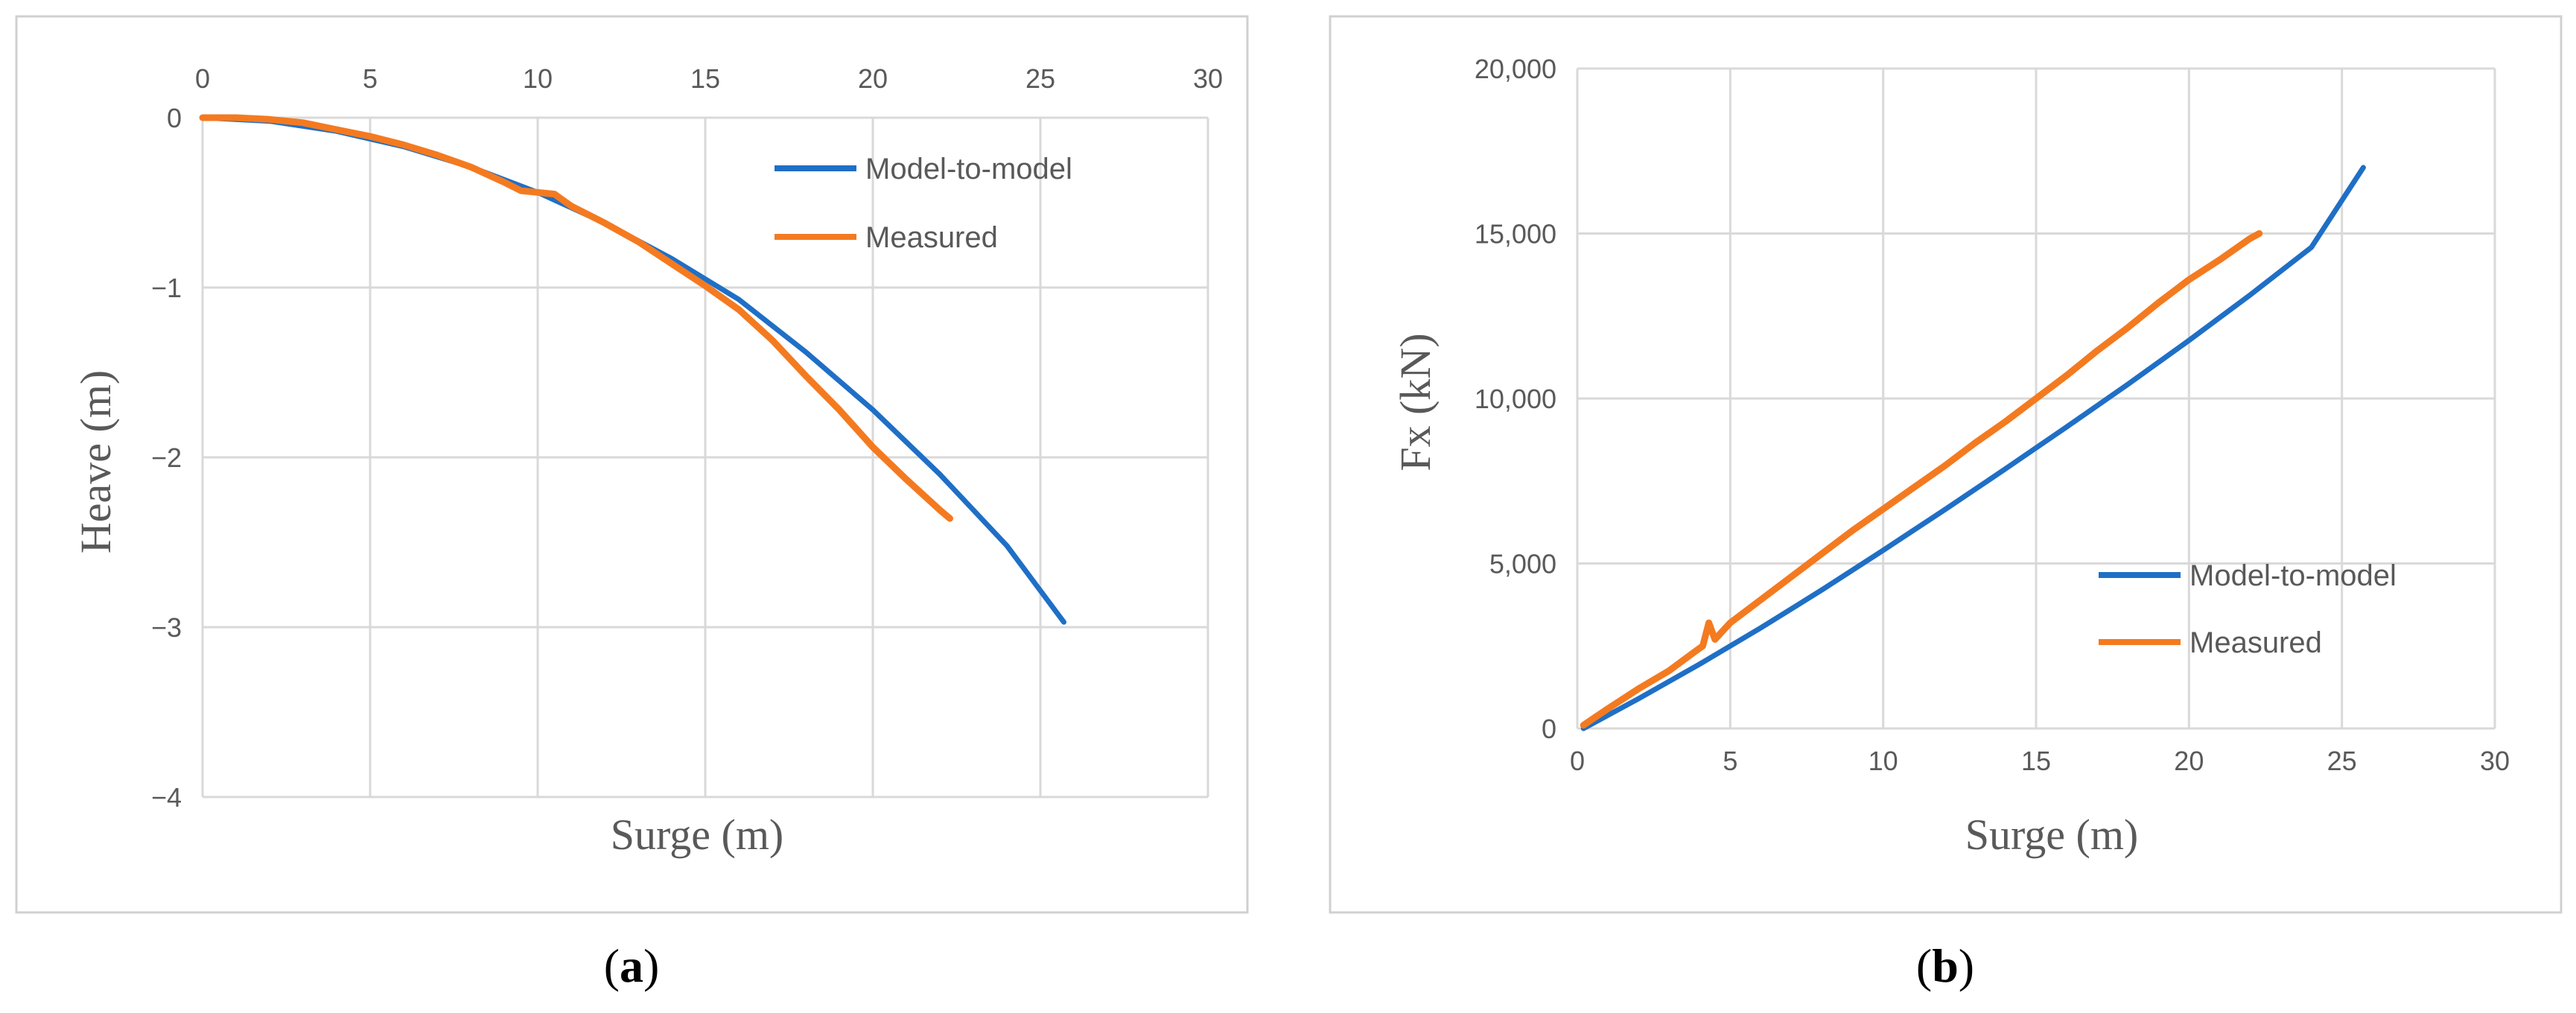 The width and height of the screenshot is (2576, 1013). What do you see at coordinates (166, 288) in the screenshot?
I see `y-tick-label: −1` at bounding box center [166, 288].